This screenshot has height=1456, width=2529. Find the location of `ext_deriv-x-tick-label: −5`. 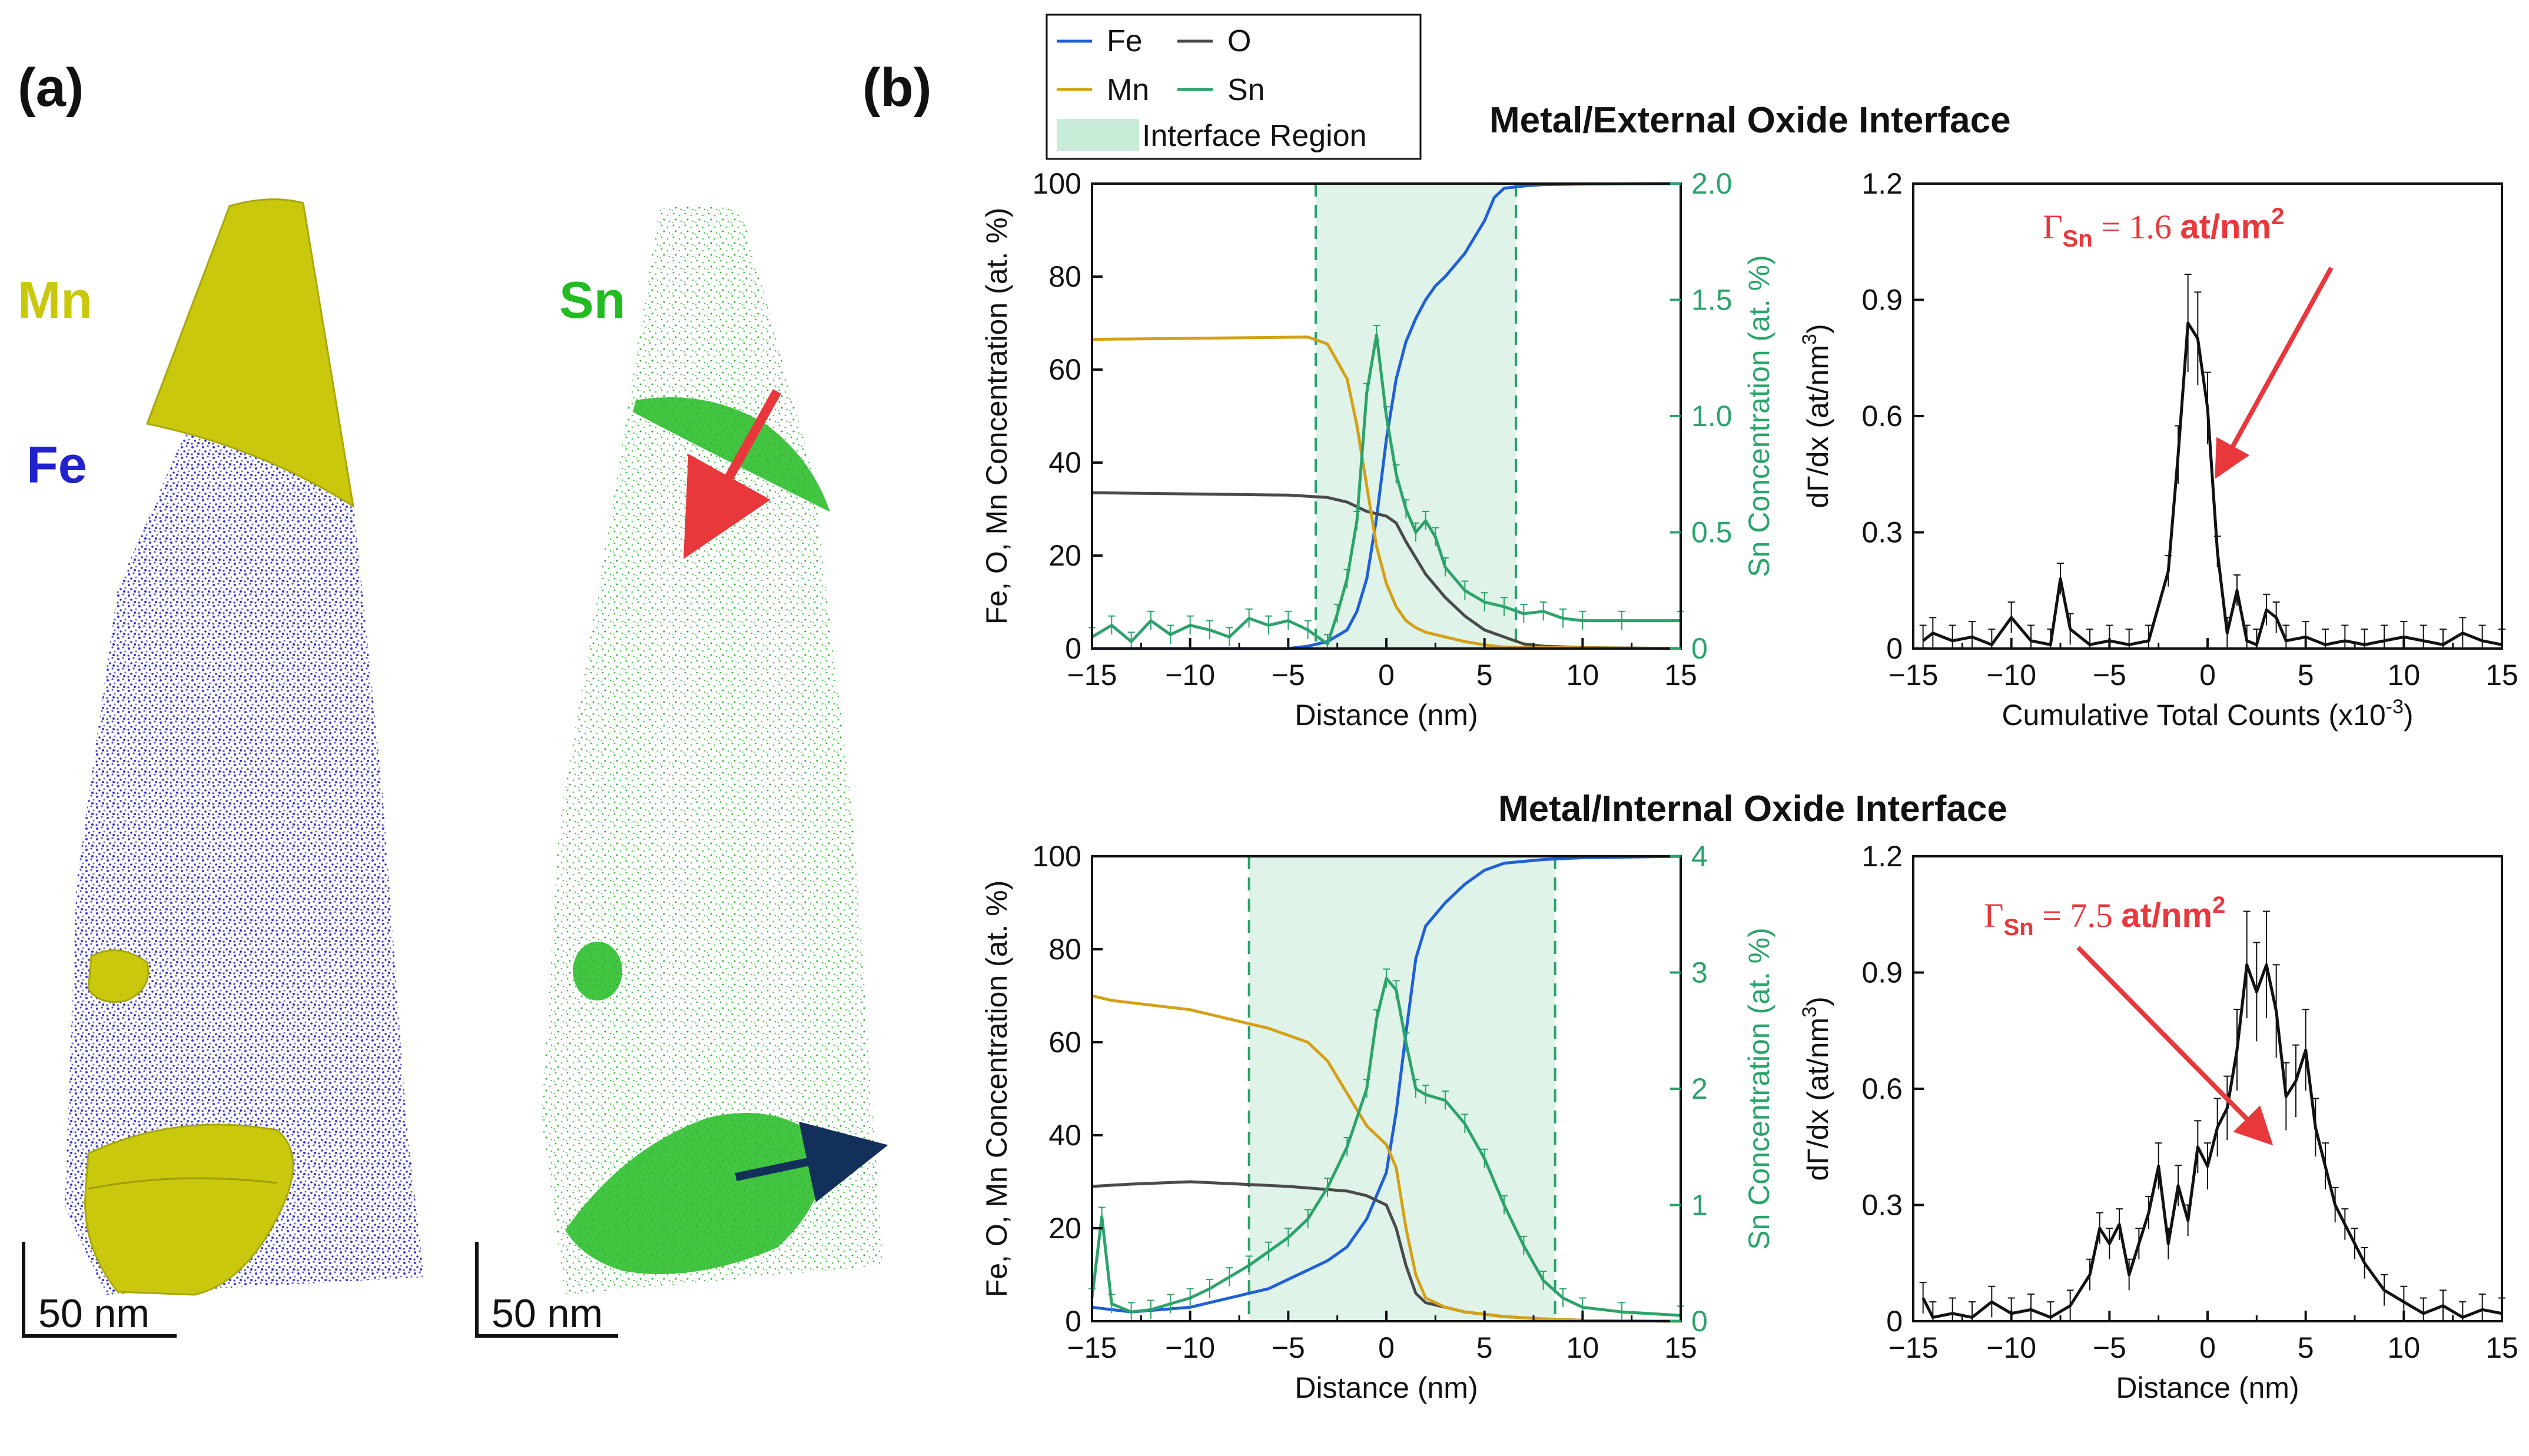

ext_deriv-x-tick-label: −5 is located at coordinates (2109, 676).